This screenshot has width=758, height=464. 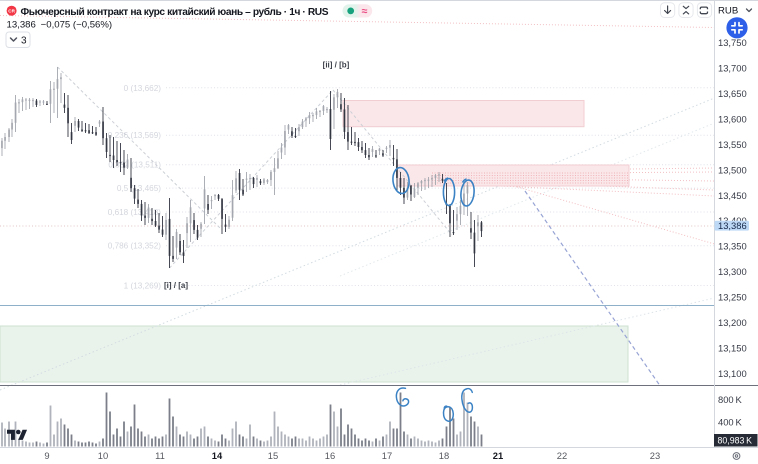 I want to click on svg-text: 13,386, so click(x=732, y=225).